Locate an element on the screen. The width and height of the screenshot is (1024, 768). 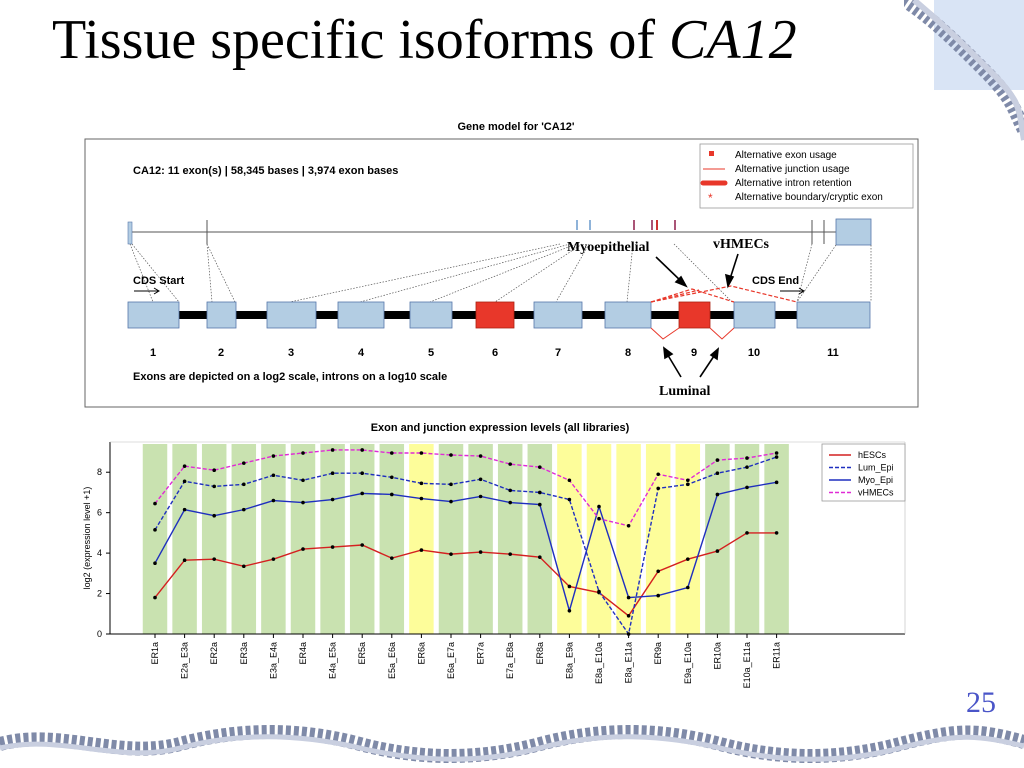
chart-legend-label: Lum_Epi is located at coordinates (876, 468).